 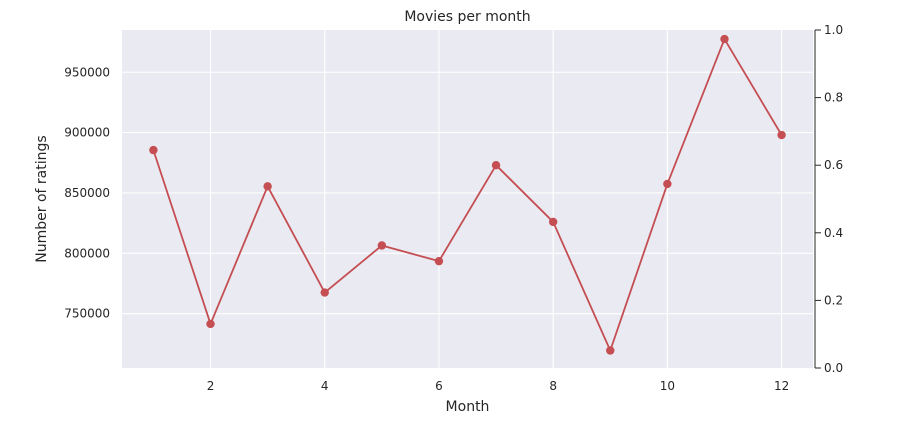 What do you see at coordinates (325, 386) in the screenshot?
I see `x-tick-label: 4` at bounding box center [325, 386].